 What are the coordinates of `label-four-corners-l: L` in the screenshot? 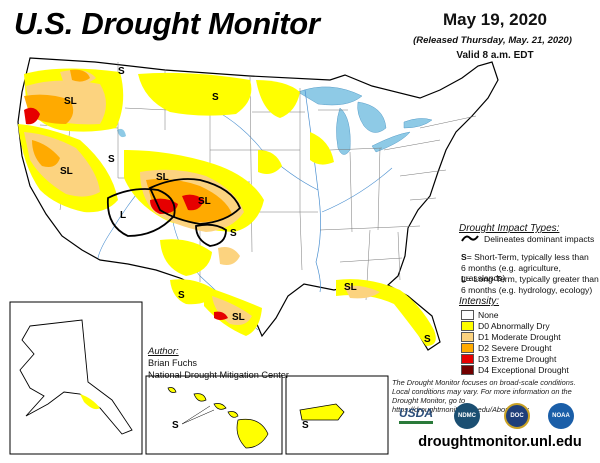 It's located at (123, 215).